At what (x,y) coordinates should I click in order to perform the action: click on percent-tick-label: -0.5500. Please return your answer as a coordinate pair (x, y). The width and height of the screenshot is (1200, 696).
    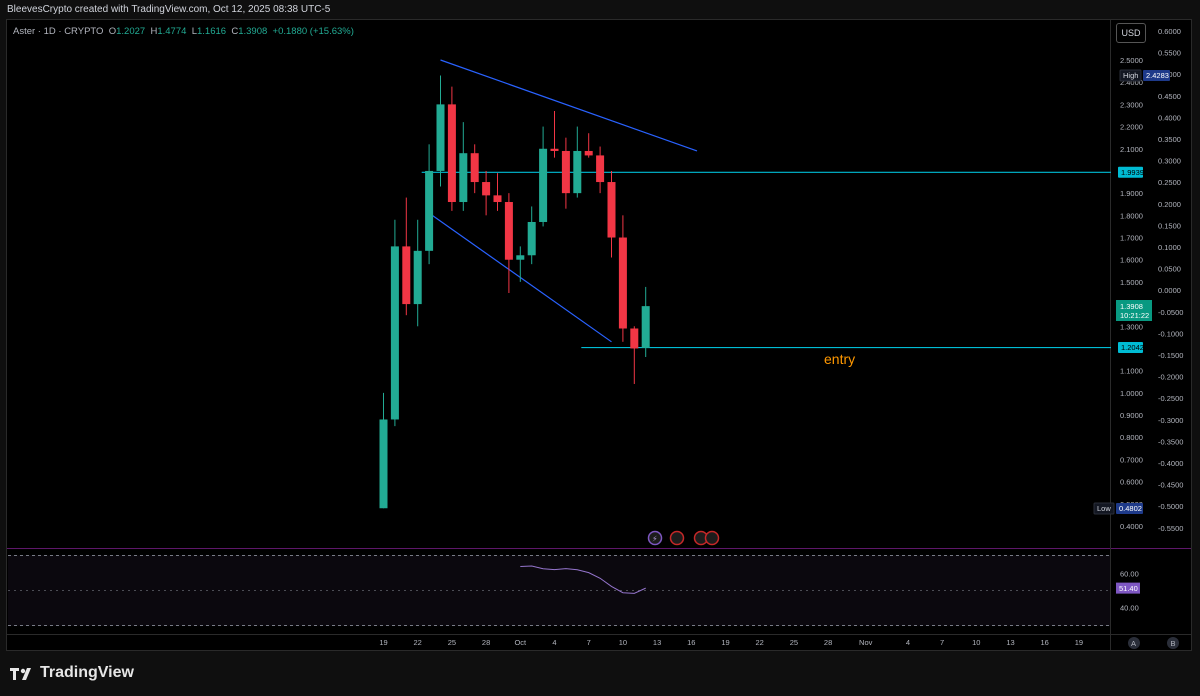
    Looking at the image, I should click on (1170, 528).